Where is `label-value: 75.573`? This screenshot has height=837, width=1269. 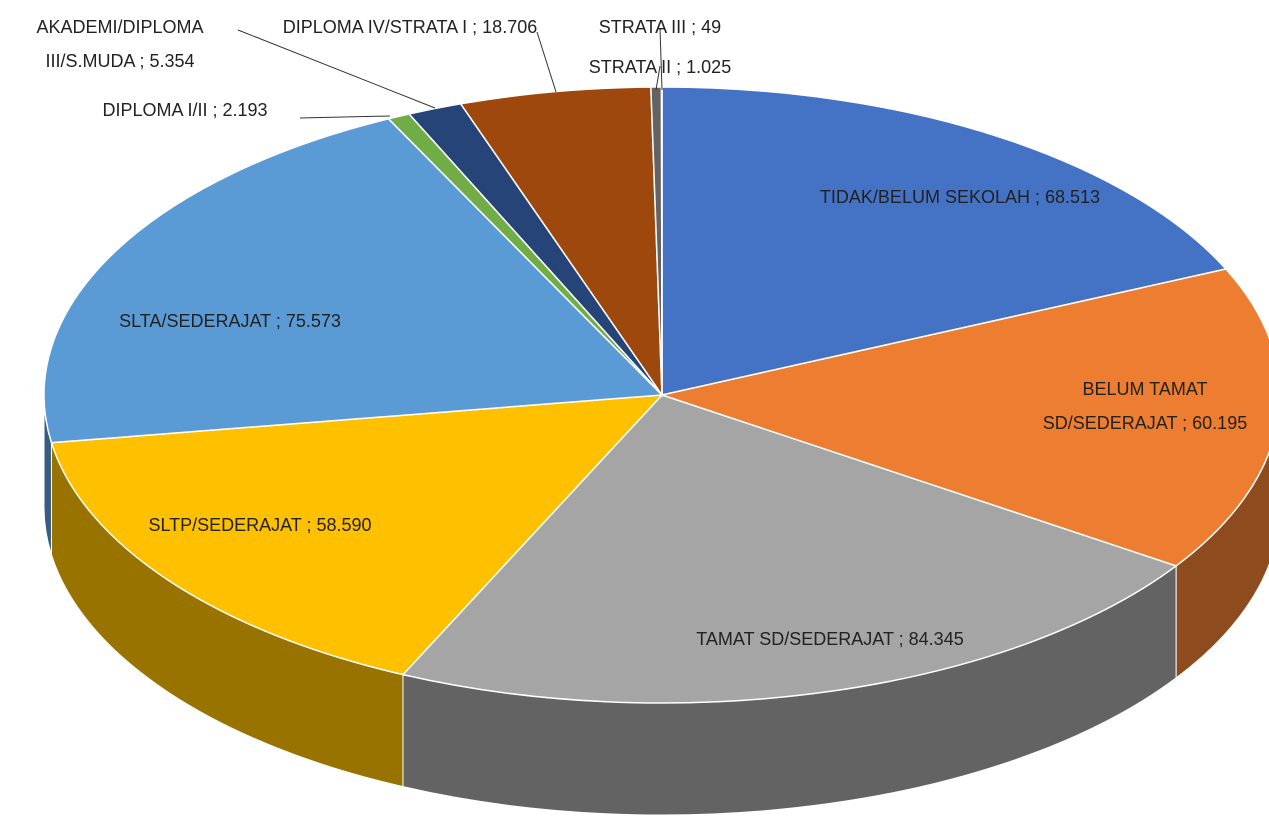
label-value: 75.573 is located at coordinates (313, 321).